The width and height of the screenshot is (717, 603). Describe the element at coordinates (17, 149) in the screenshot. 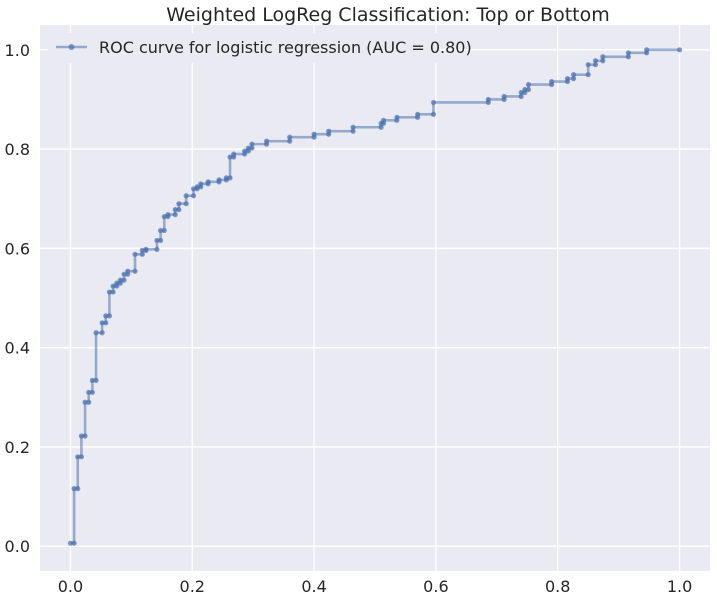

I see `y-tick-label: 0.8` at that location.